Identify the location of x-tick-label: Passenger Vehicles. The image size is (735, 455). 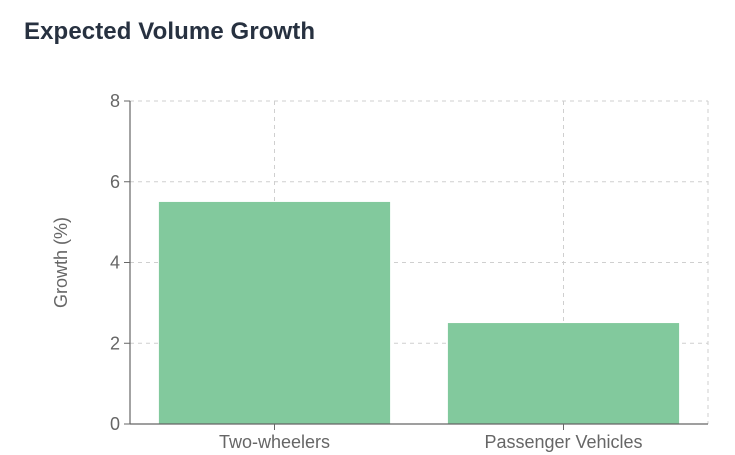
(563, 442).